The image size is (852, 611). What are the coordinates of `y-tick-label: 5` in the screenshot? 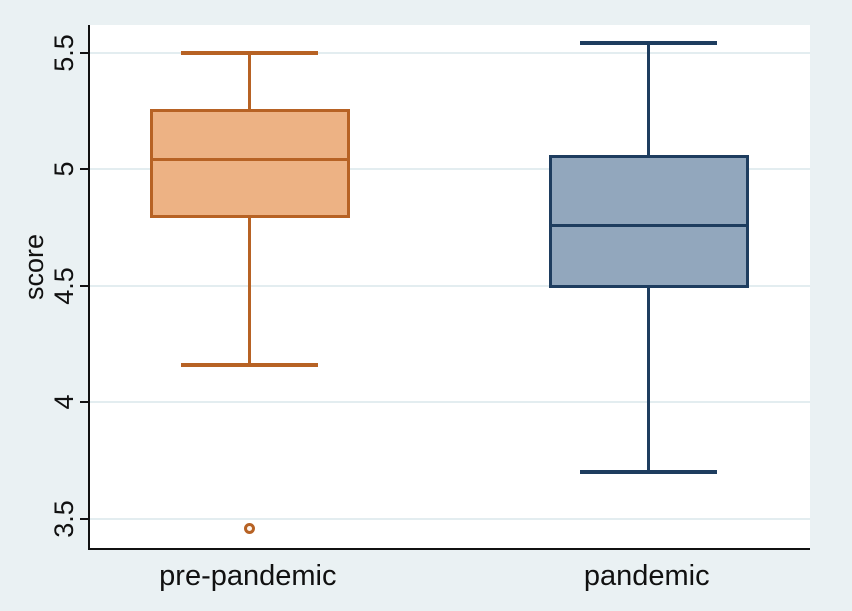 It's located at (63, 169).